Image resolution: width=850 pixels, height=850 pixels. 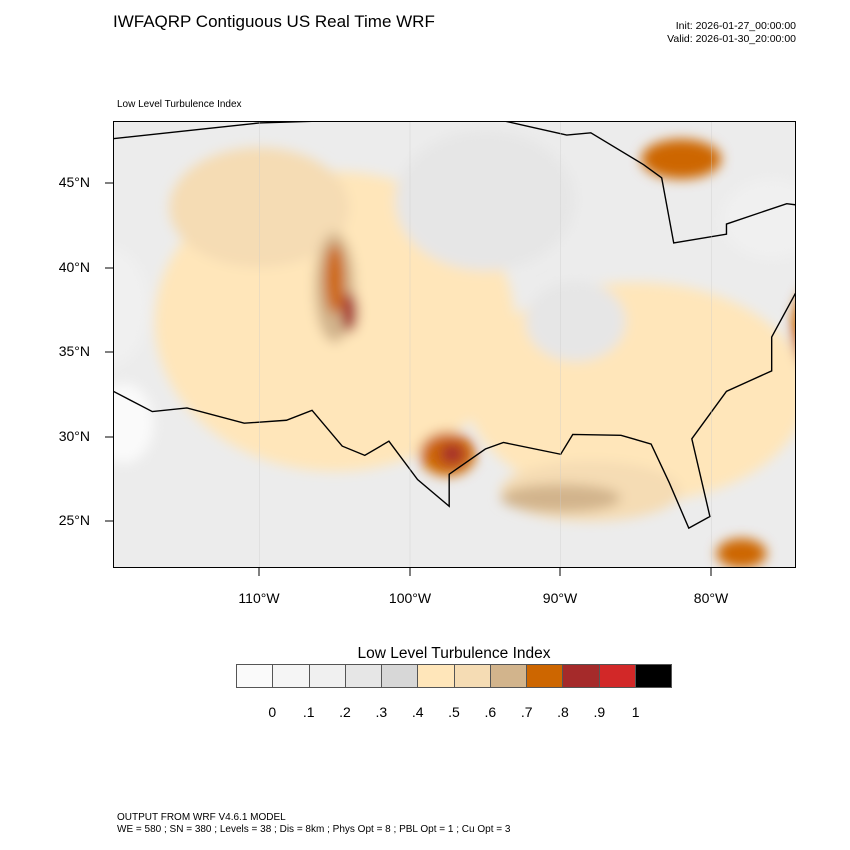 What do you see at coordinates (454, 712) in the screenshot?
I see `colorbar-label: .5` at bounding box center [454, 712].